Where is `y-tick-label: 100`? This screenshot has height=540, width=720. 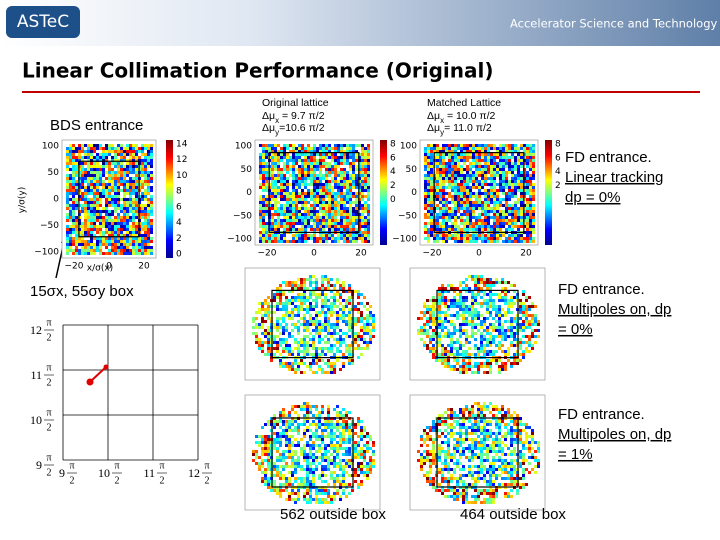 y-tick-label: 100 is located at coordinates (50, 147).